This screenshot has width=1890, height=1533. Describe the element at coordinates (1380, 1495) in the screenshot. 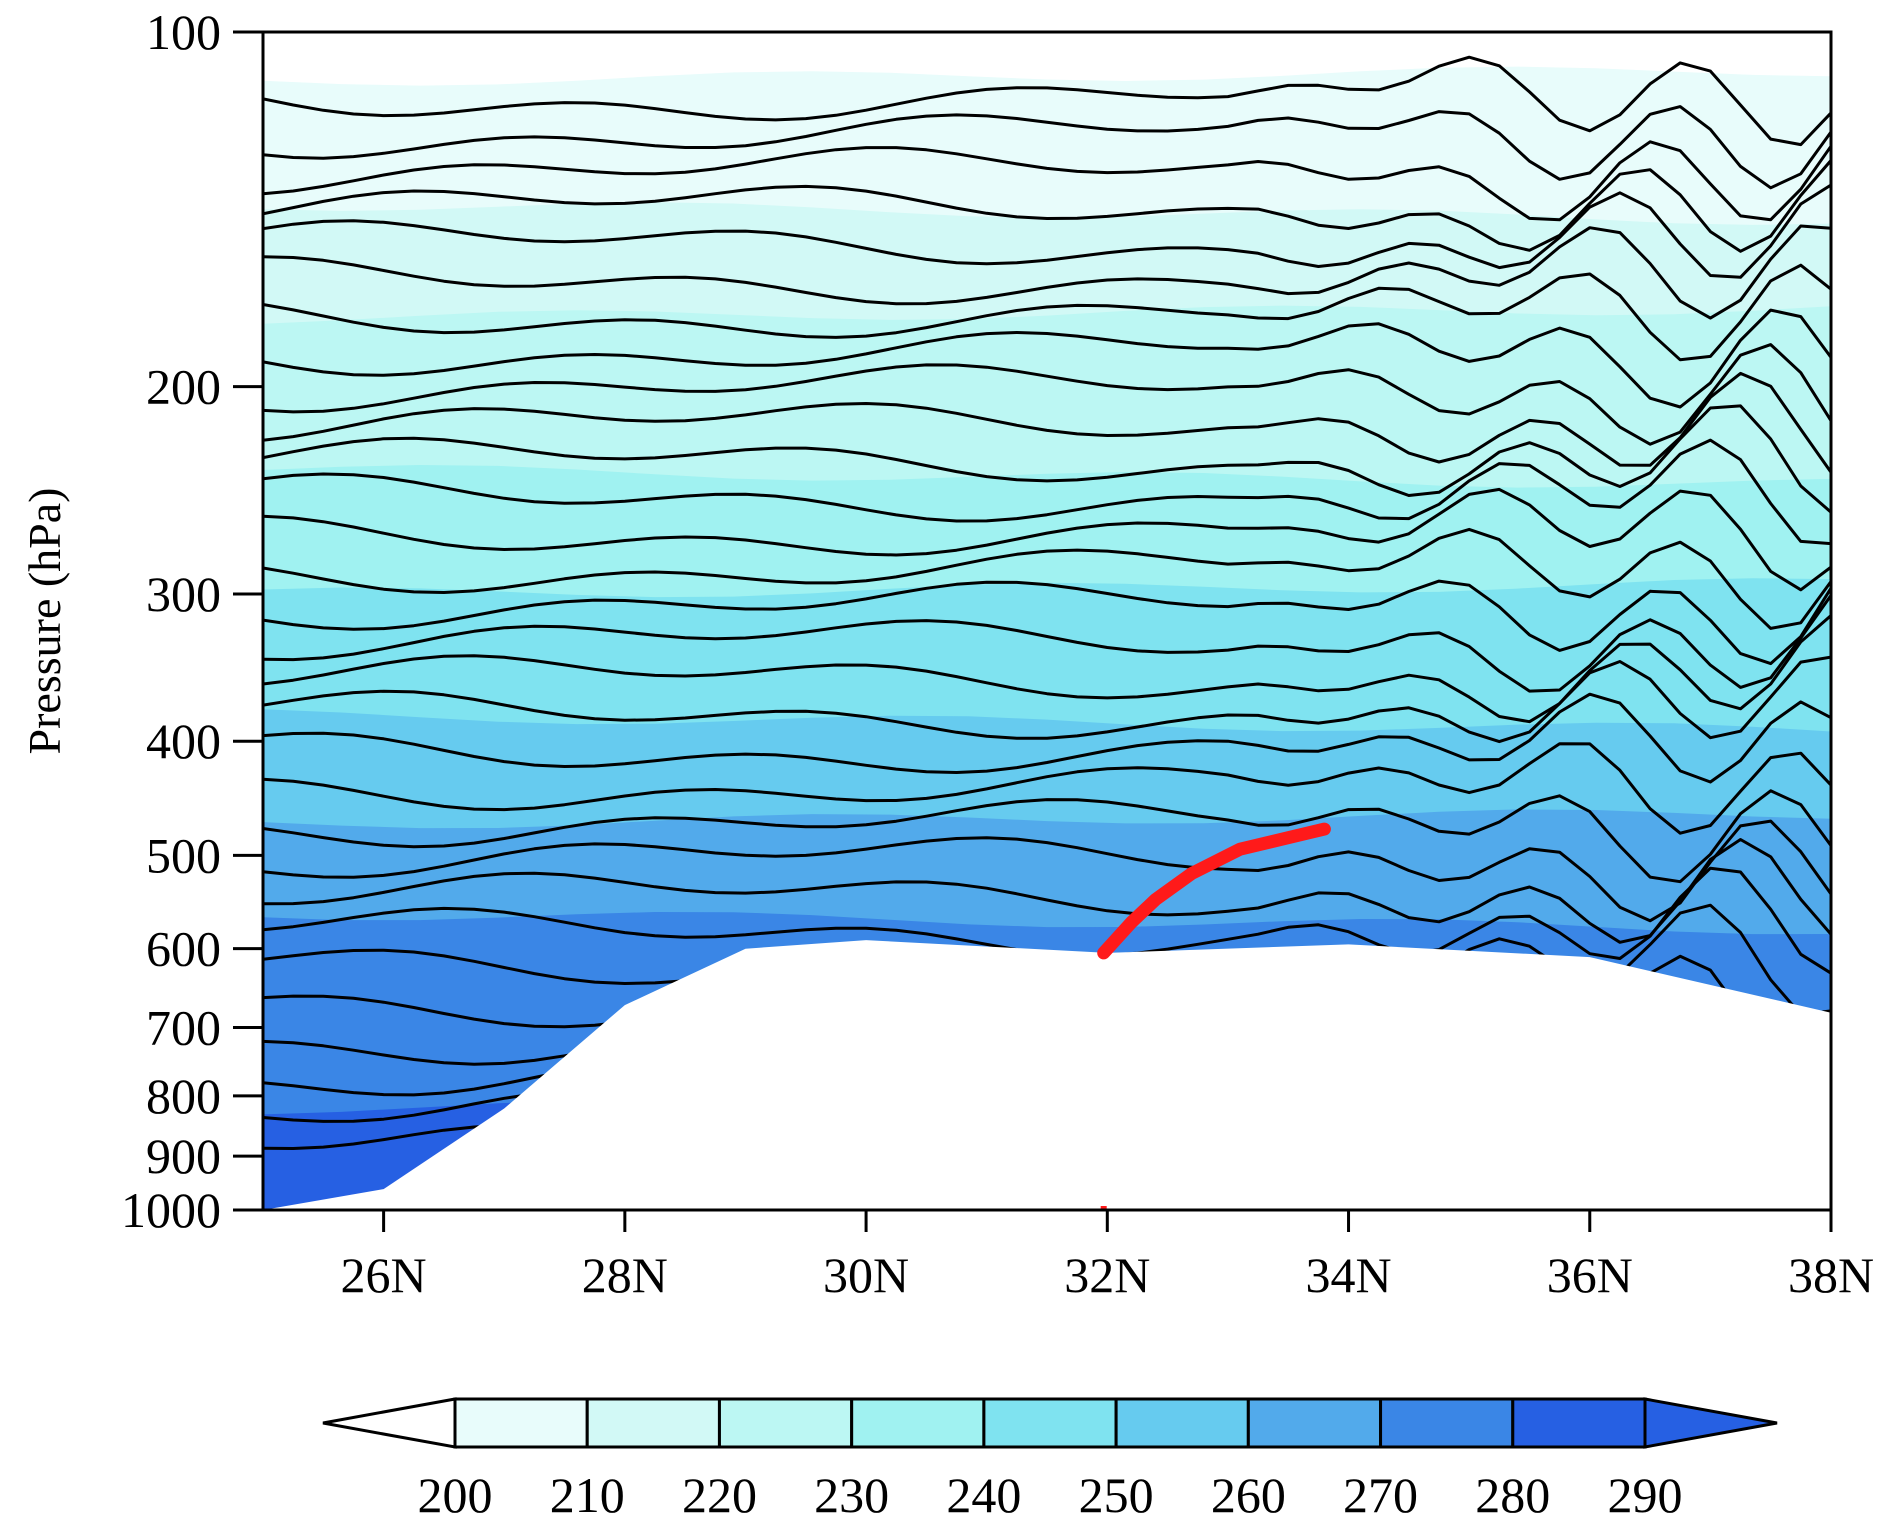

I see `colorbar-label: 270` at that location.